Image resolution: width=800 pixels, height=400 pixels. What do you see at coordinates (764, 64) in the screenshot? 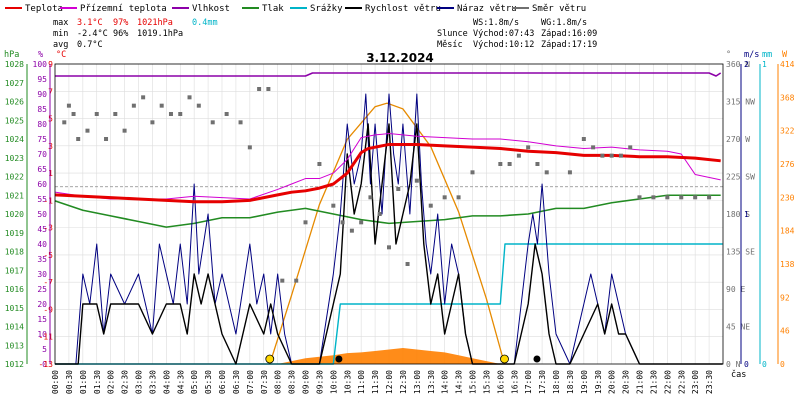
I see `rain-tick-label: 1` at bounding box center [764, 64].